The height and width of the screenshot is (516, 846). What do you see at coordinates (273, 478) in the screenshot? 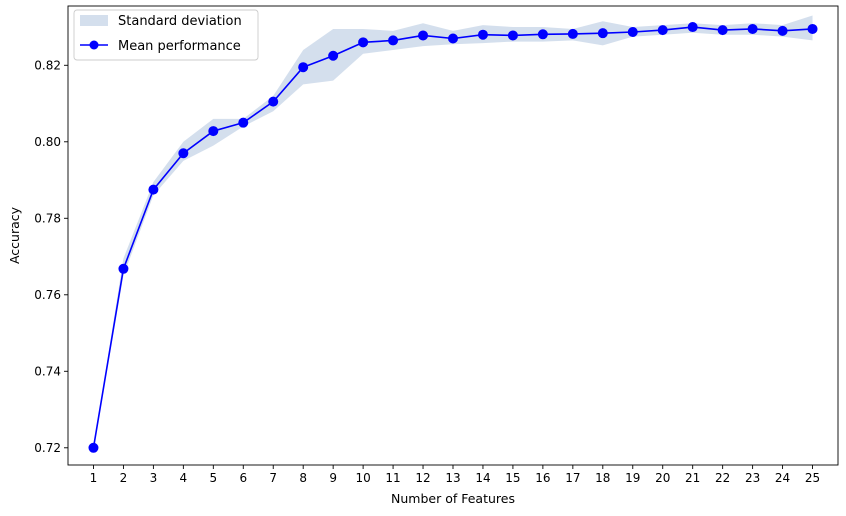
I see `x-tick-label: 7` at bounding box center [273, 478].